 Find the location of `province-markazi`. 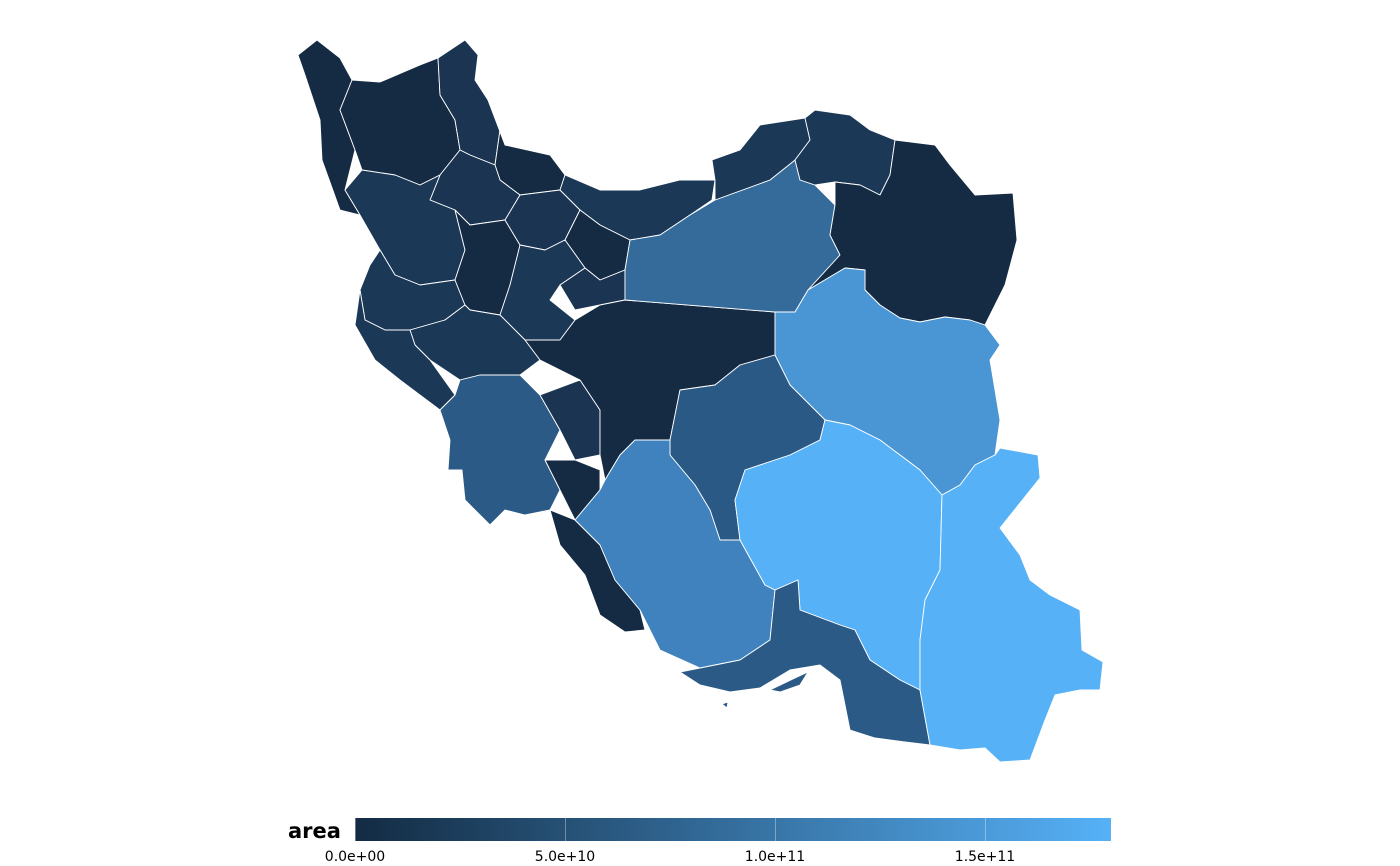

province-markazi is located at coordinates (542, 290).